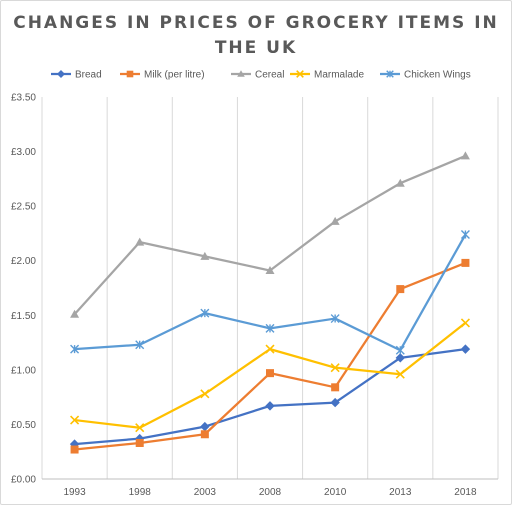 This screenshot has height=505, width=512. I want to click on y-tick-label: £0.00, so click(23, 480).